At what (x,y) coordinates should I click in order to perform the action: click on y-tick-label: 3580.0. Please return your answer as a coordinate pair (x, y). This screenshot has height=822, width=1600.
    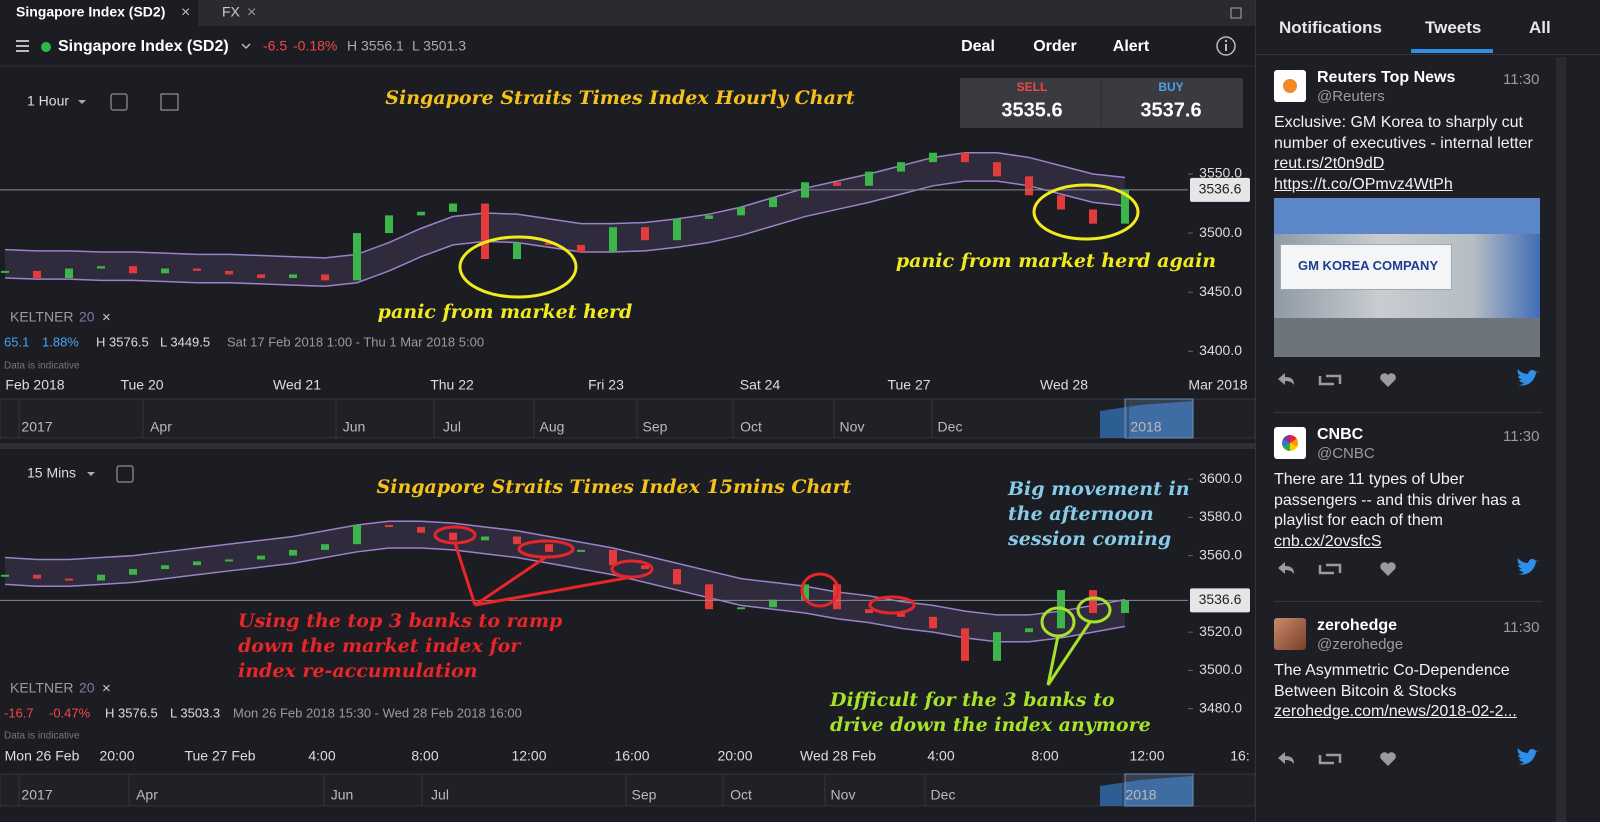
    Looking at the image, I should click on (1220, 516).